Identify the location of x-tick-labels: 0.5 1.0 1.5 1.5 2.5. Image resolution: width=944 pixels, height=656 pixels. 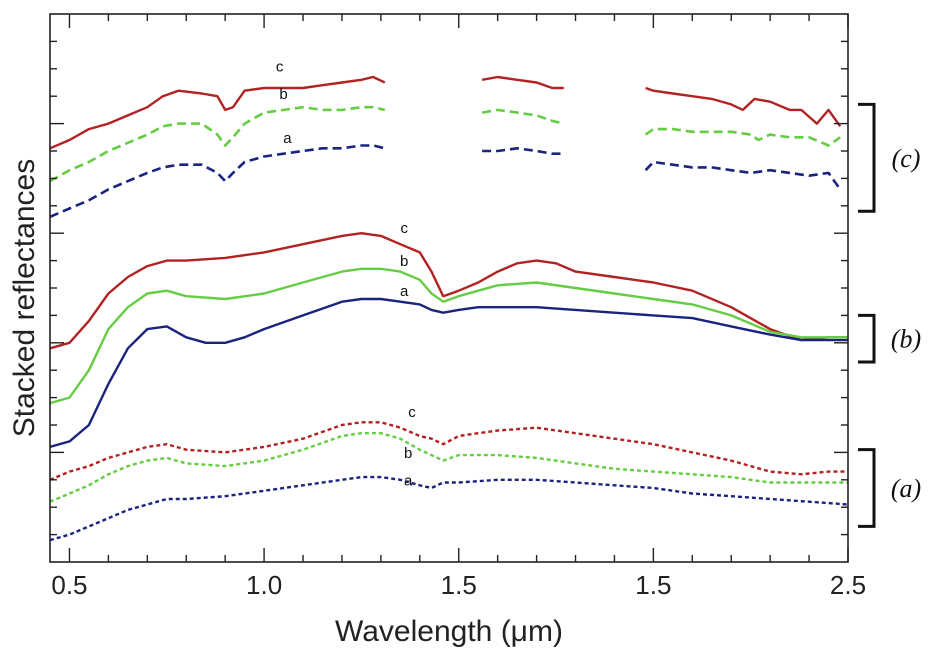
(458, 585).